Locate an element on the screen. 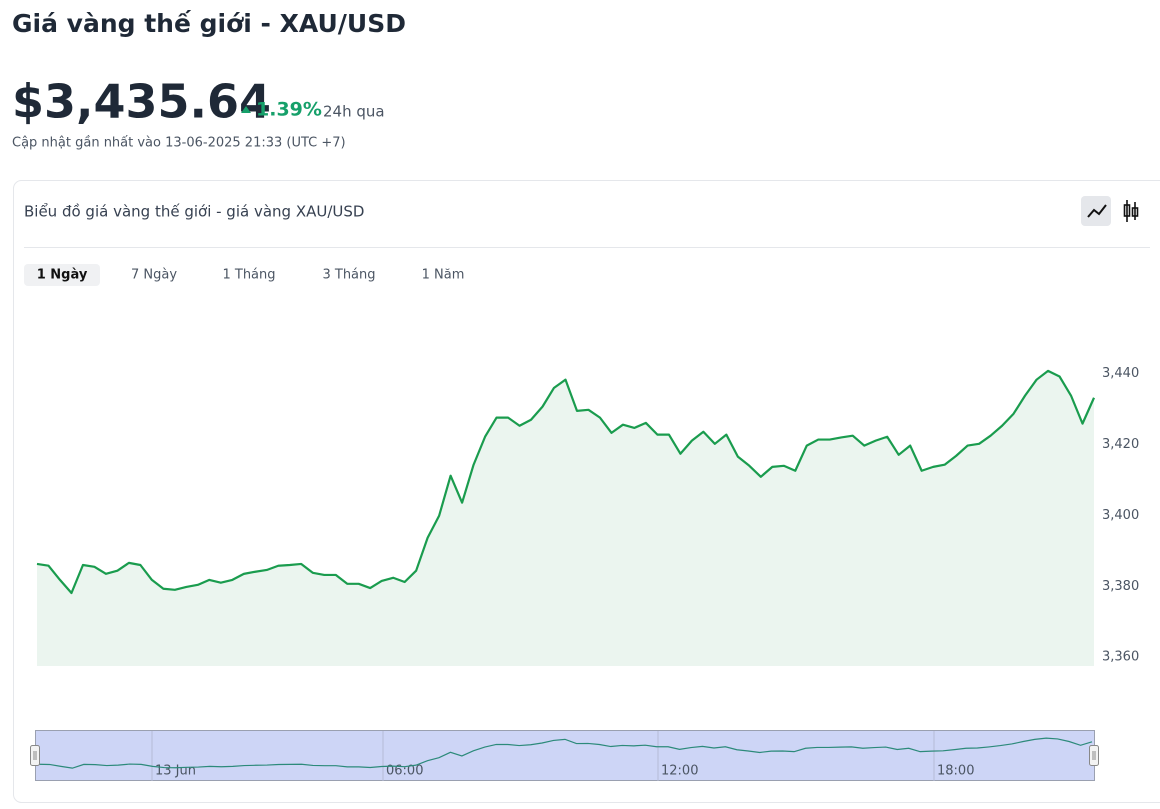  y-tick-label: 3,440 is located at coordinates (1120, 373).